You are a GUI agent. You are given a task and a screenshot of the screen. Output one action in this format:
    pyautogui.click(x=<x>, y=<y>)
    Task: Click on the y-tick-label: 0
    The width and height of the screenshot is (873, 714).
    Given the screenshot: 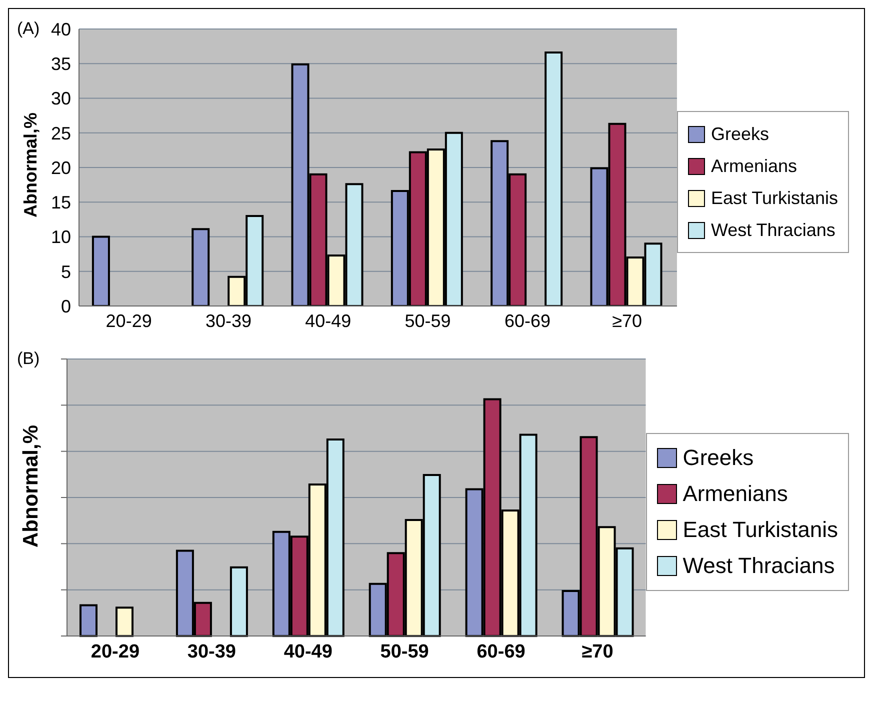 What is the action you would take?
    pyautogui.click(x=65, y=306)
    